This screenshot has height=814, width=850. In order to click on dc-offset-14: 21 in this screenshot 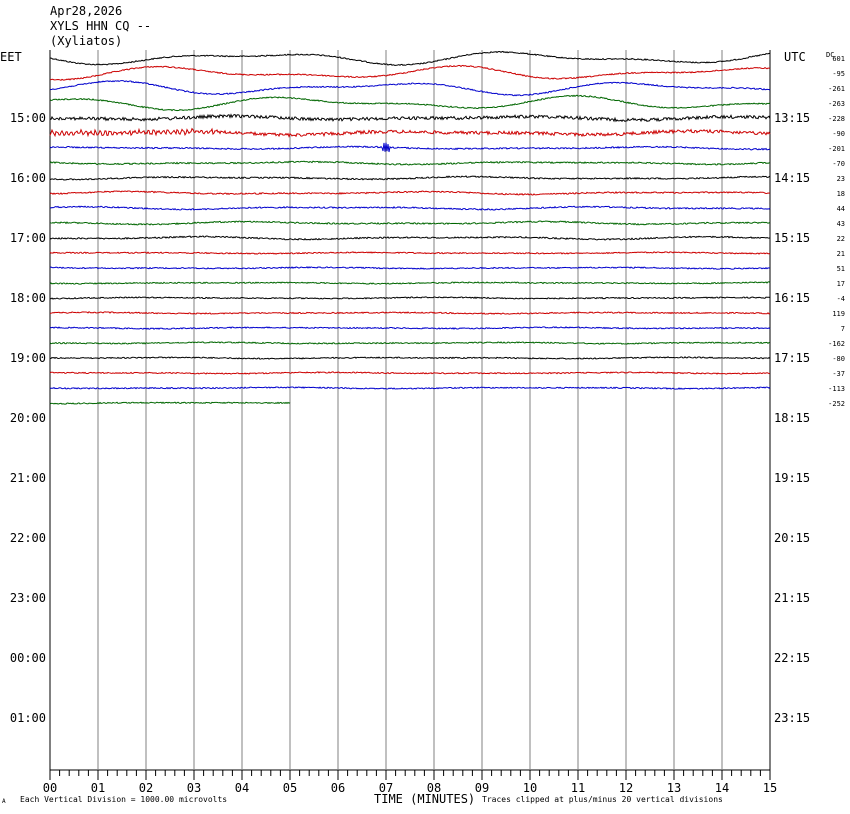, I will do `click(841, 254)`.